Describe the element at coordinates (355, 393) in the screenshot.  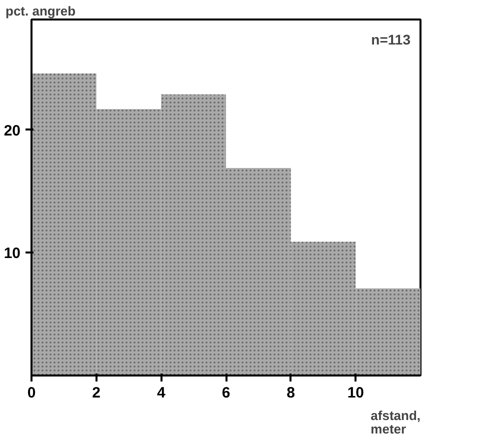
I see `x-tick-label: 10` at that location.